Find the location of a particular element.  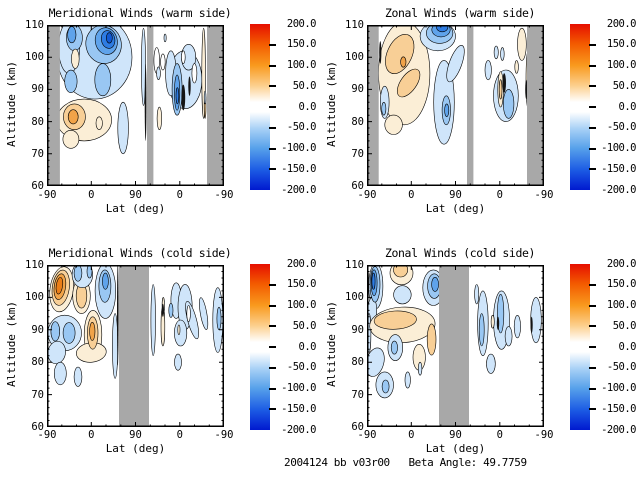

colorbar-tick-label: -200.0 is located at coordinates (298, 189).